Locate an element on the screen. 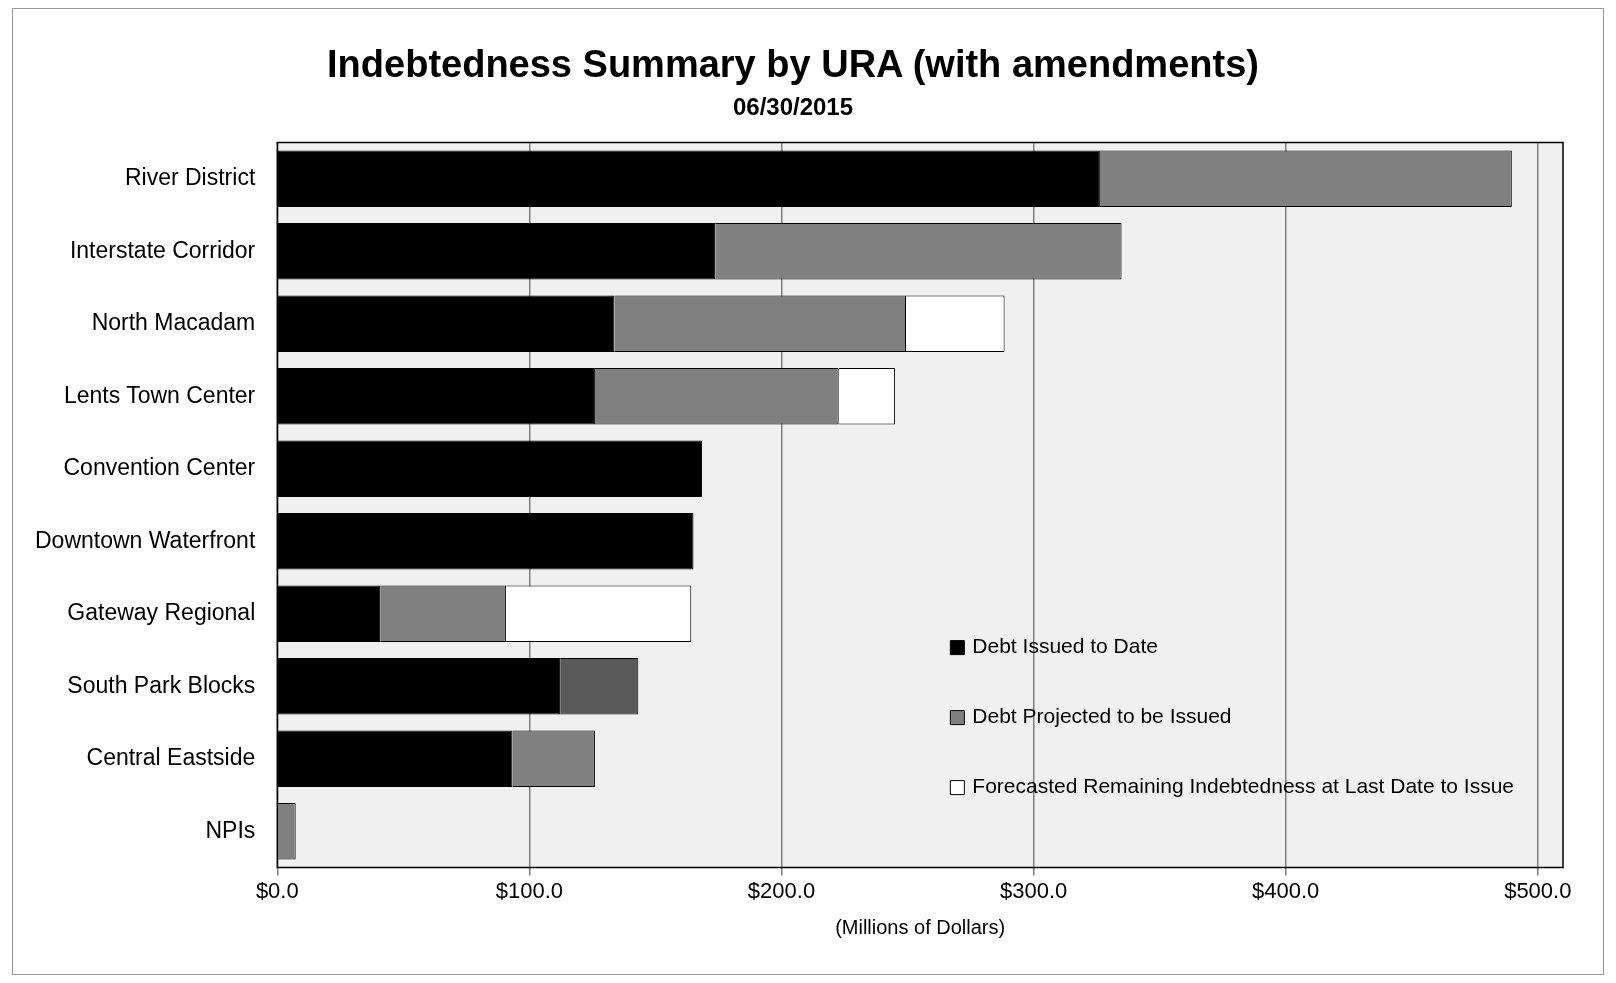 Image resolution: width=1616 pixels, height=983 pixels. y-tick-label: North Macadam is located at coordinates (173, 322).